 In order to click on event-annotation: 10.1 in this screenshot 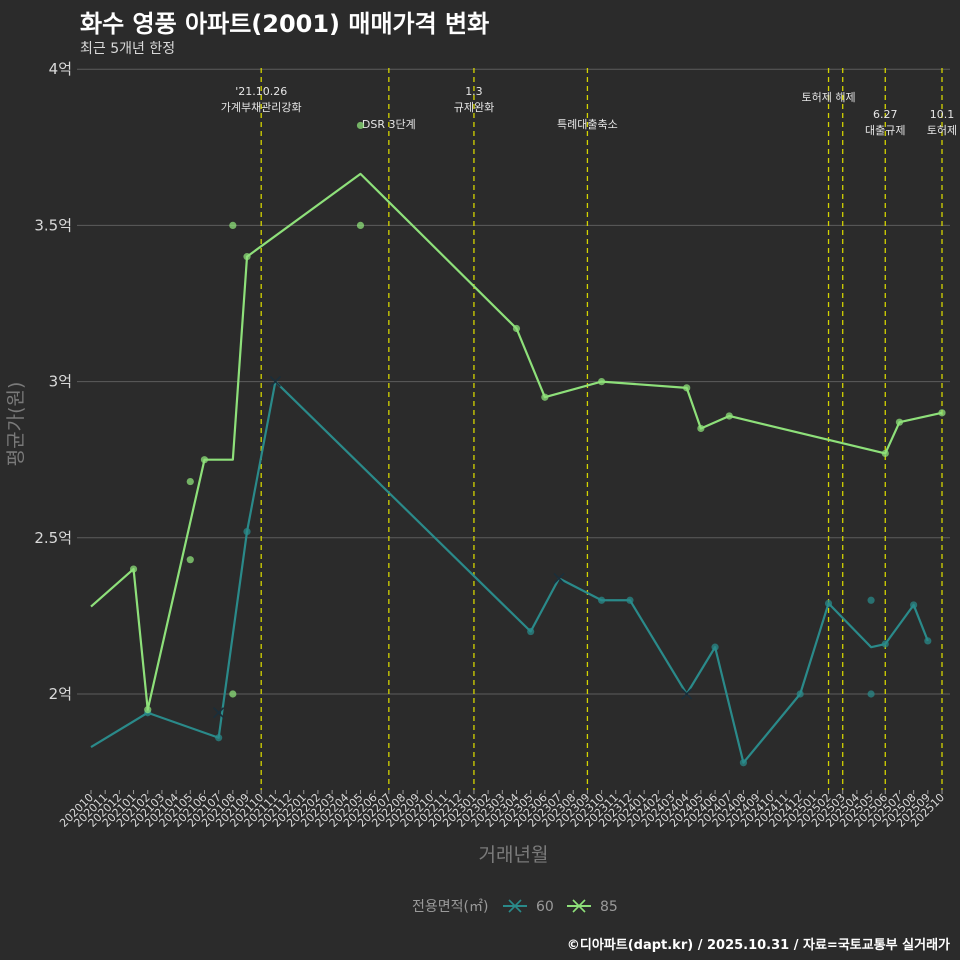, I will do `click(942, 114)`.